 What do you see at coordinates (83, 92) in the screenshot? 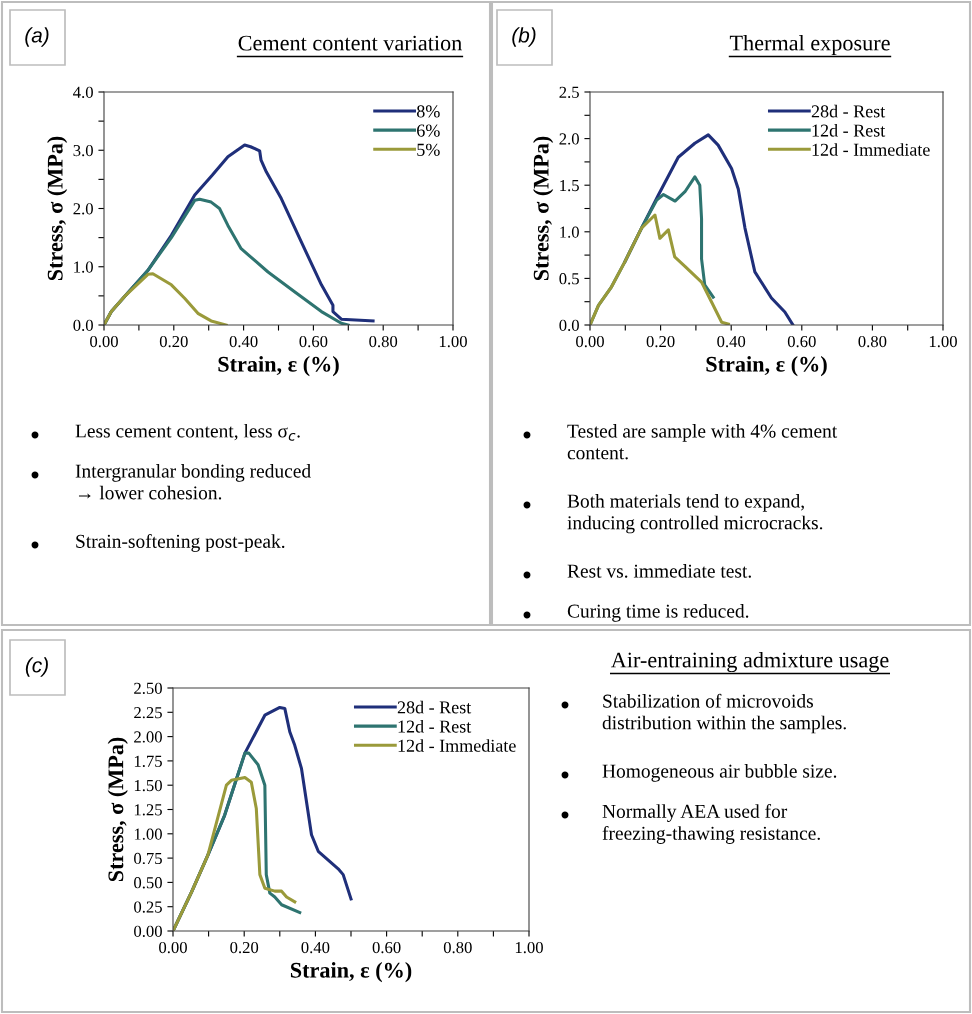
I see `y-tick-label: 4.0` at bounding box center [83, 92].